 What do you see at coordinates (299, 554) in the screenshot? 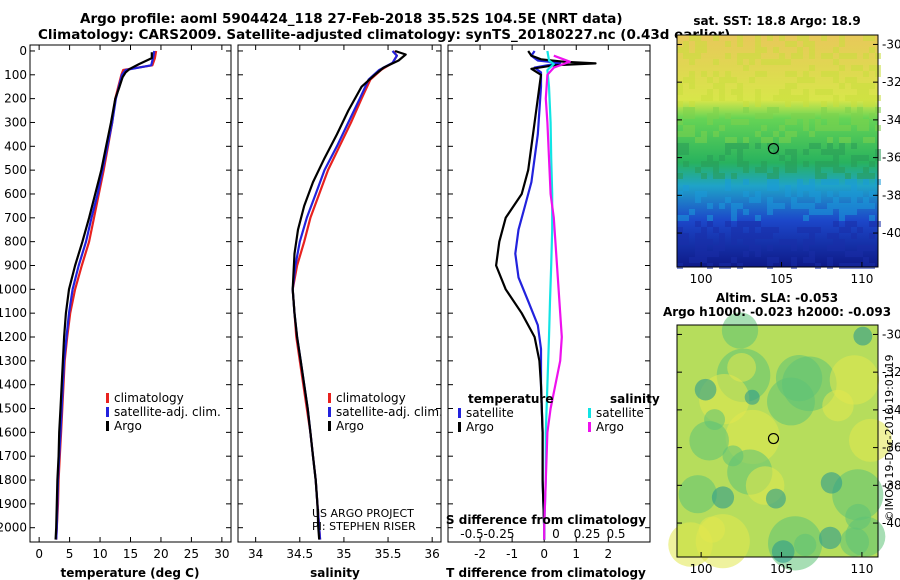
I see `salinity-xtick-label: 34.5` at bounding box center [299, 554].